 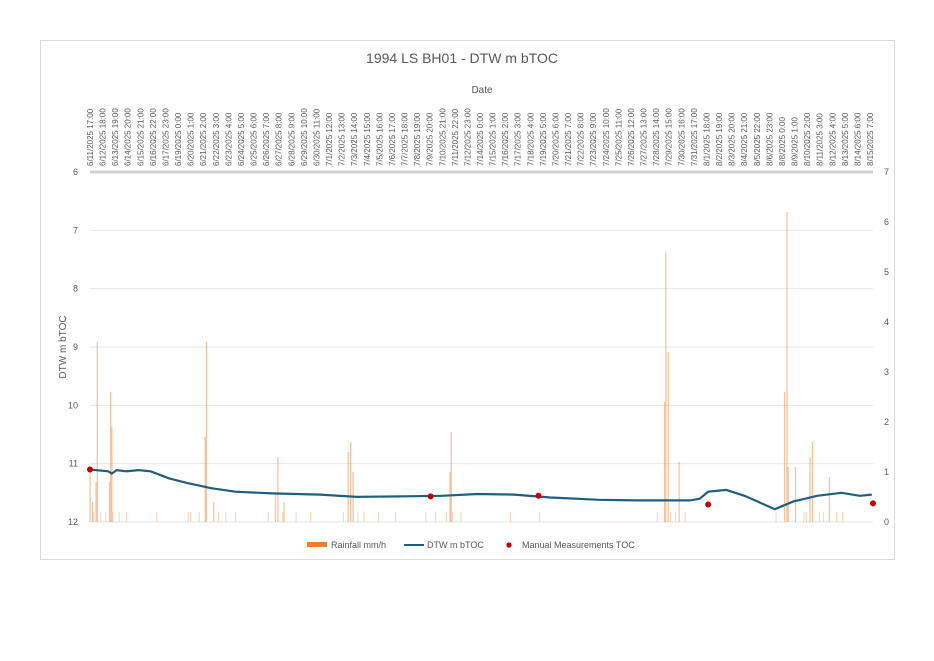 I want to click on x-tick-label: 8/4/2025 21:00, so click(x=744, y=139).